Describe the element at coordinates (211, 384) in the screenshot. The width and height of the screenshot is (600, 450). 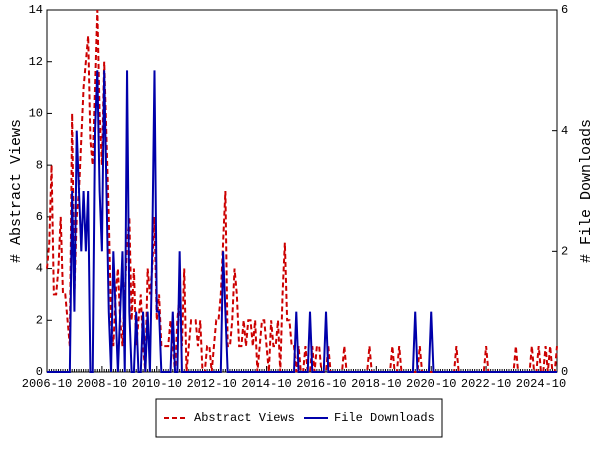
I see `x-tick-label: 2012-10` at that location.